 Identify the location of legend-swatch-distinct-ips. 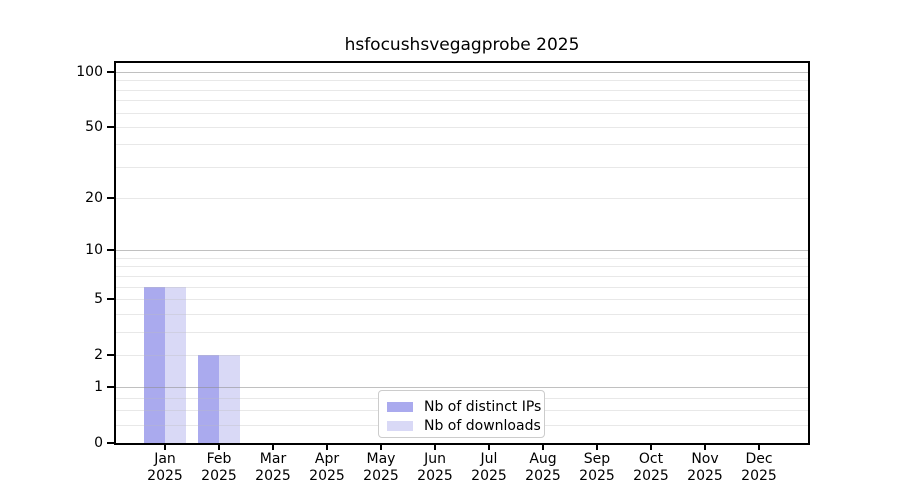
(400, 406).